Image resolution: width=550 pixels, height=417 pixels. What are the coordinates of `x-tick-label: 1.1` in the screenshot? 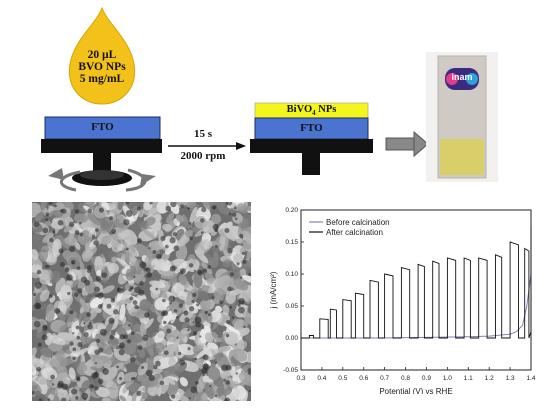 It's located at (468, 378).